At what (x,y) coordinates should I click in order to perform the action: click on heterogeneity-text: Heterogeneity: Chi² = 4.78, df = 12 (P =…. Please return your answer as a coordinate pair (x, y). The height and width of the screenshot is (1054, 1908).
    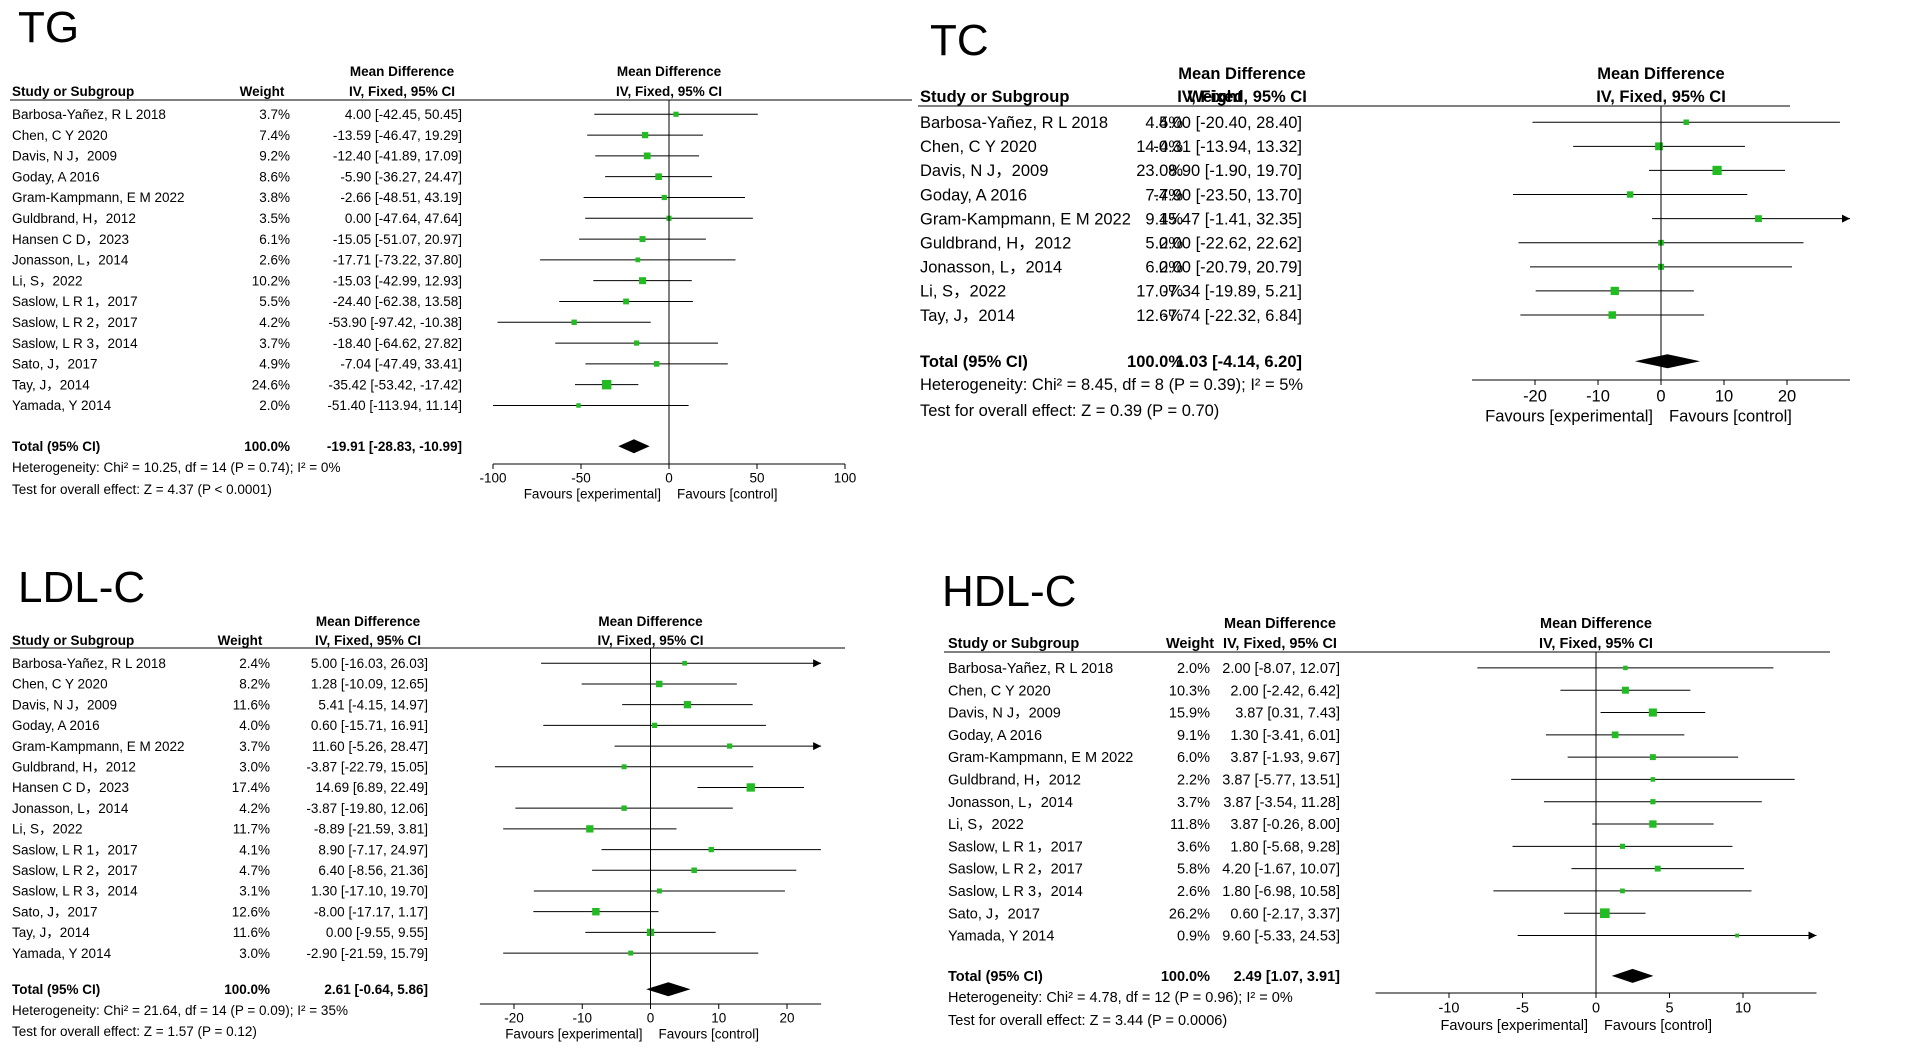
    Looking at the image, I should click on (1120, 998).